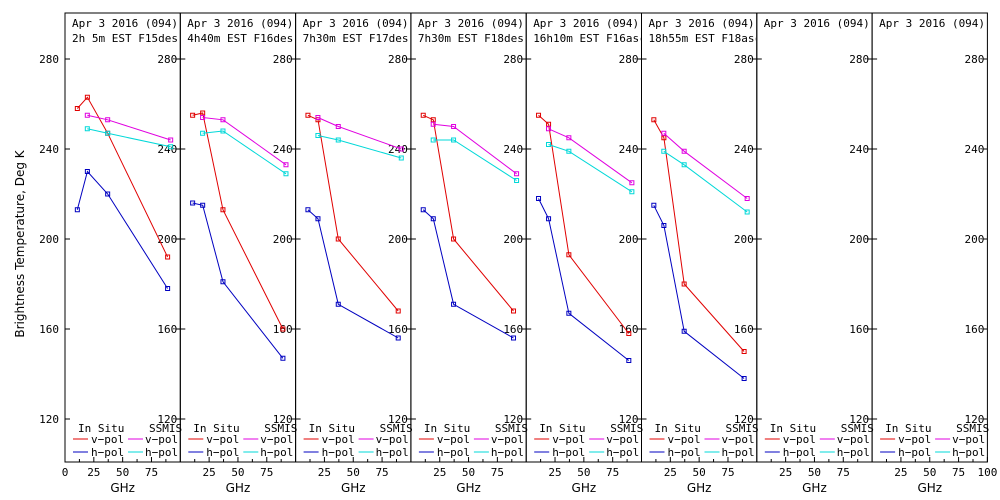  I want to click on panel-title: Apr 3 2016 (094), so click(702, 23).